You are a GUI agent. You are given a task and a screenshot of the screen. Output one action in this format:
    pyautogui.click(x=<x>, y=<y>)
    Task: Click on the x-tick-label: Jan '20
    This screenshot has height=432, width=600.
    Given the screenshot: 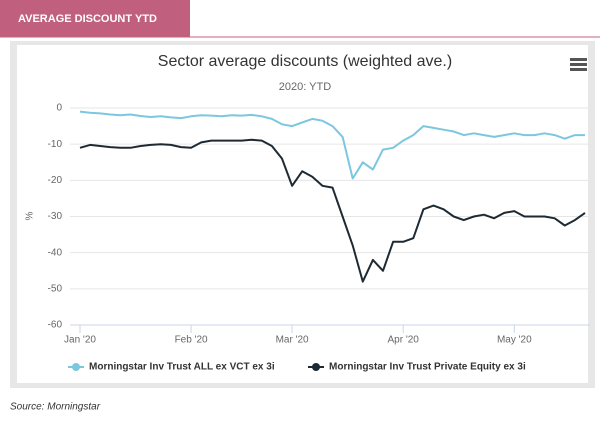 What is the action you would take?
    pyautogui.click(x=80, y=340)
    